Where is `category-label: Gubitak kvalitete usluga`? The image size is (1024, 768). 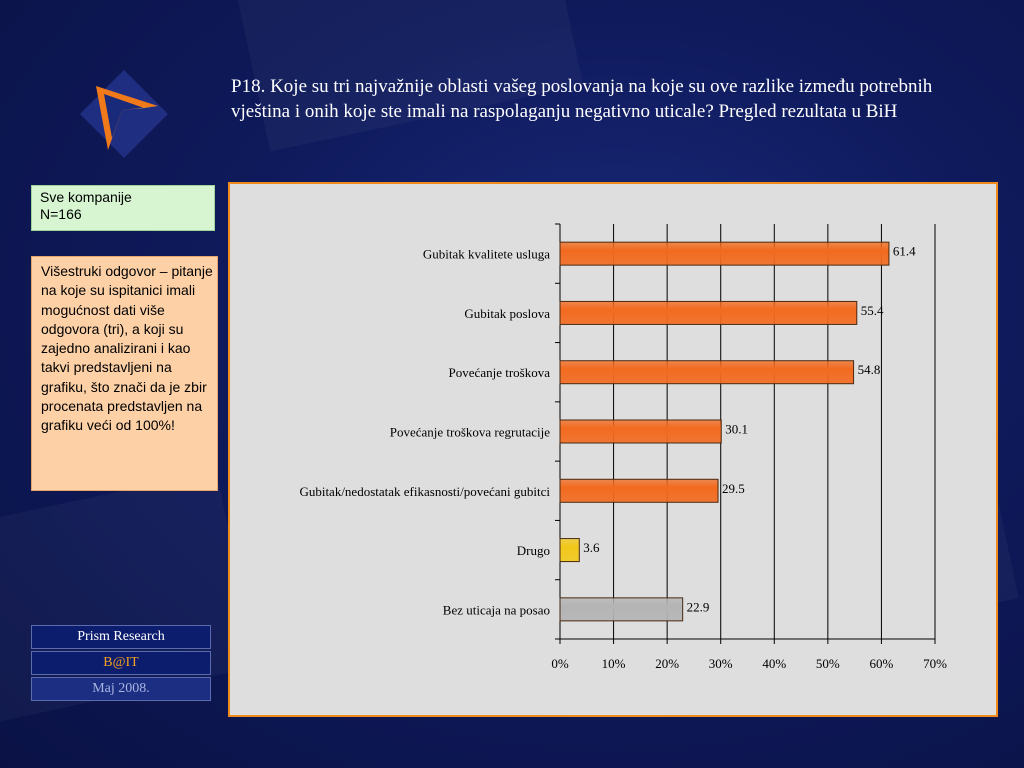
category-label: Gubitak kvalitete usluga is located at coordinates (486, 254).